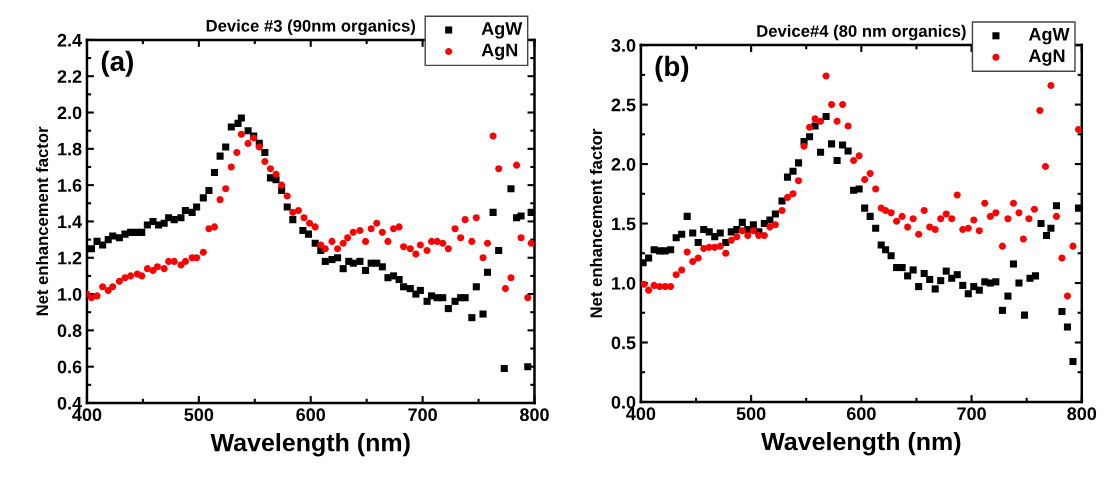  Describe the element at coordinates (672, 68) in the screenshot. I see `annotation: (b)` at that location.